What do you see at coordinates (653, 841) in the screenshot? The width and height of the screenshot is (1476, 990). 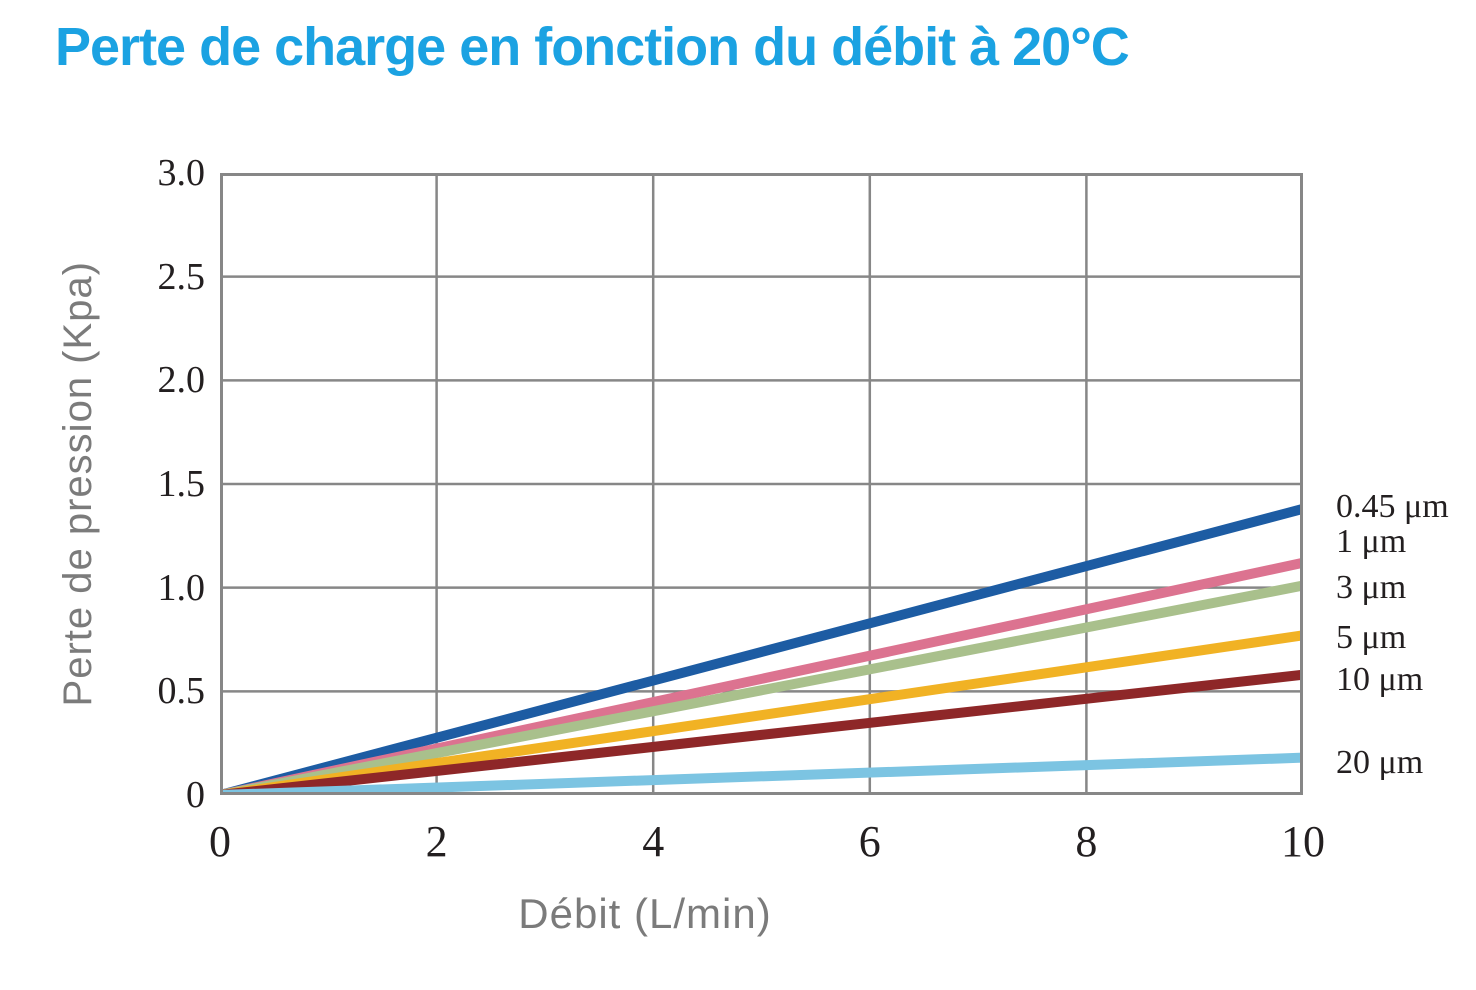 I see `x-tick-label: 4` at bounding box center [653, 841].